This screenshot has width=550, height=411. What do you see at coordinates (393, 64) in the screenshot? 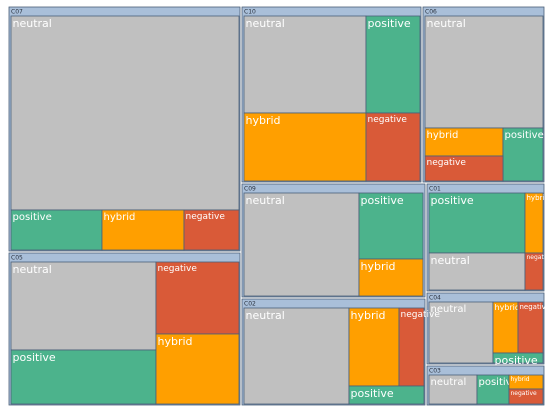
I see `cell-c10-positive` at bounding box center [393, 64].